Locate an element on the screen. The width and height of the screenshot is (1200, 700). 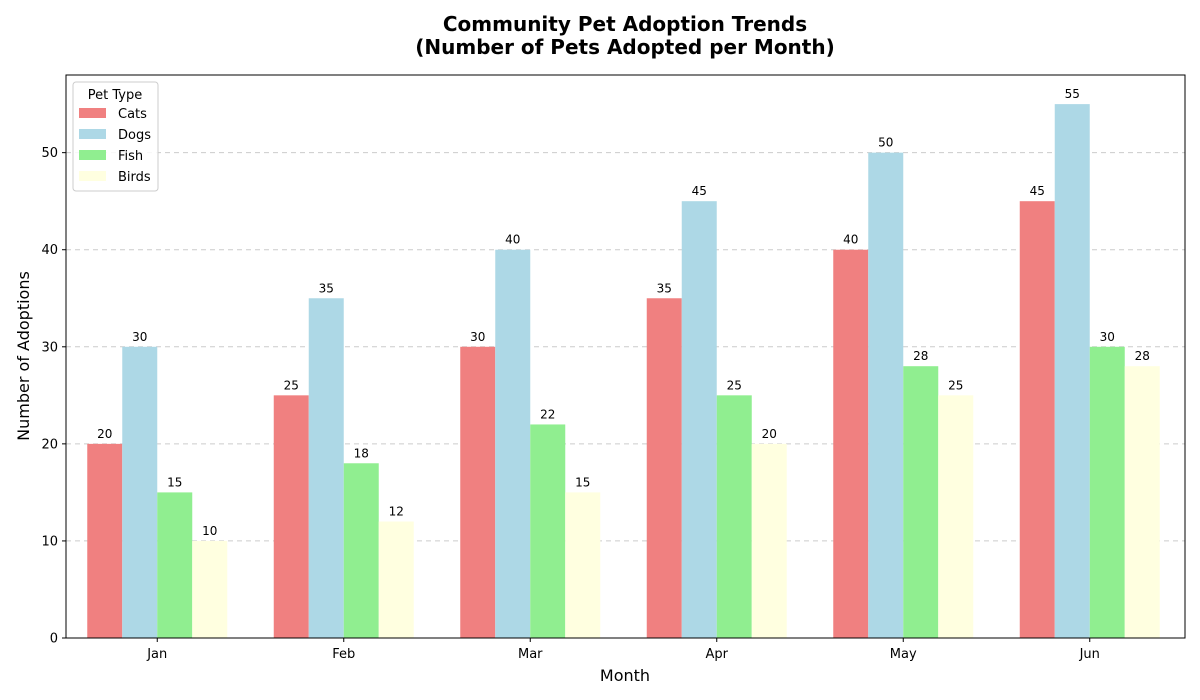
bar-fish-mar is located at coordinates (548, 531).